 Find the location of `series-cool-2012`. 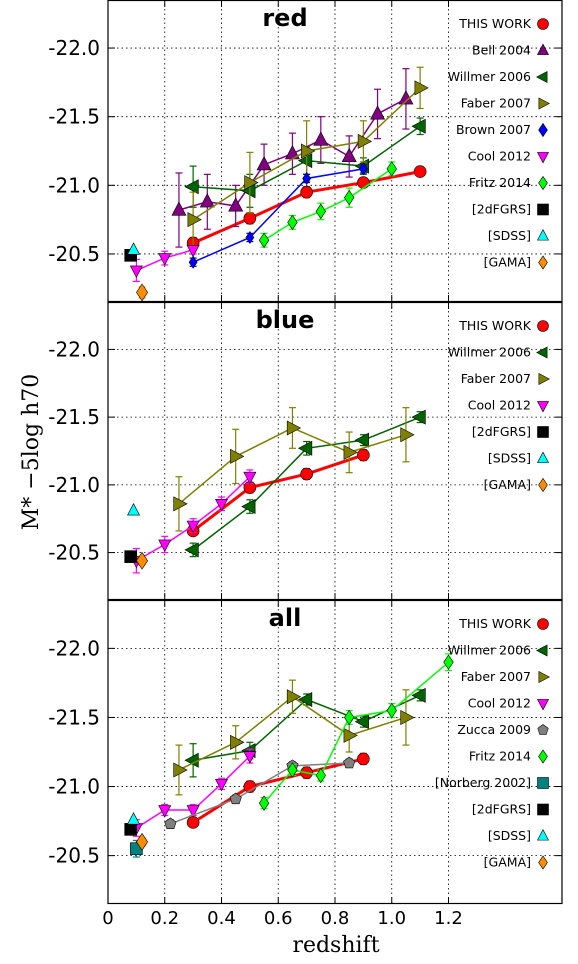

series-cool-2012 is located at coordinates (193, 521).